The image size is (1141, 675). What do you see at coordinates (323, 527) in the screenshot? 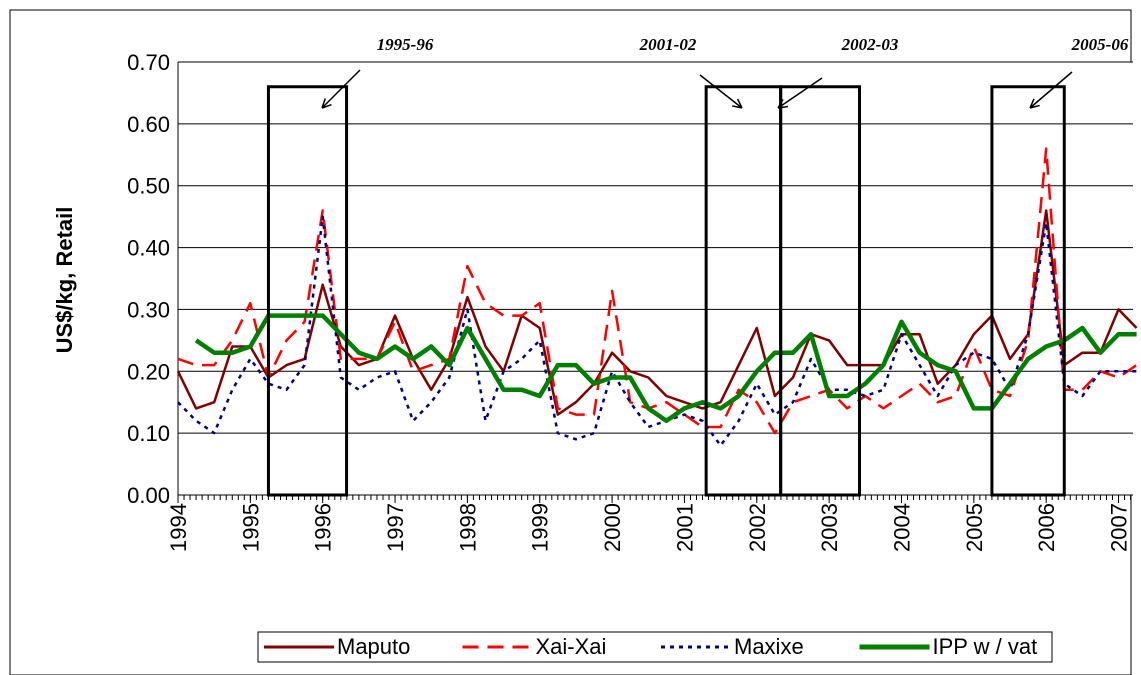
I see `x-tick-label: 1996` at bounding box center [323, 527].